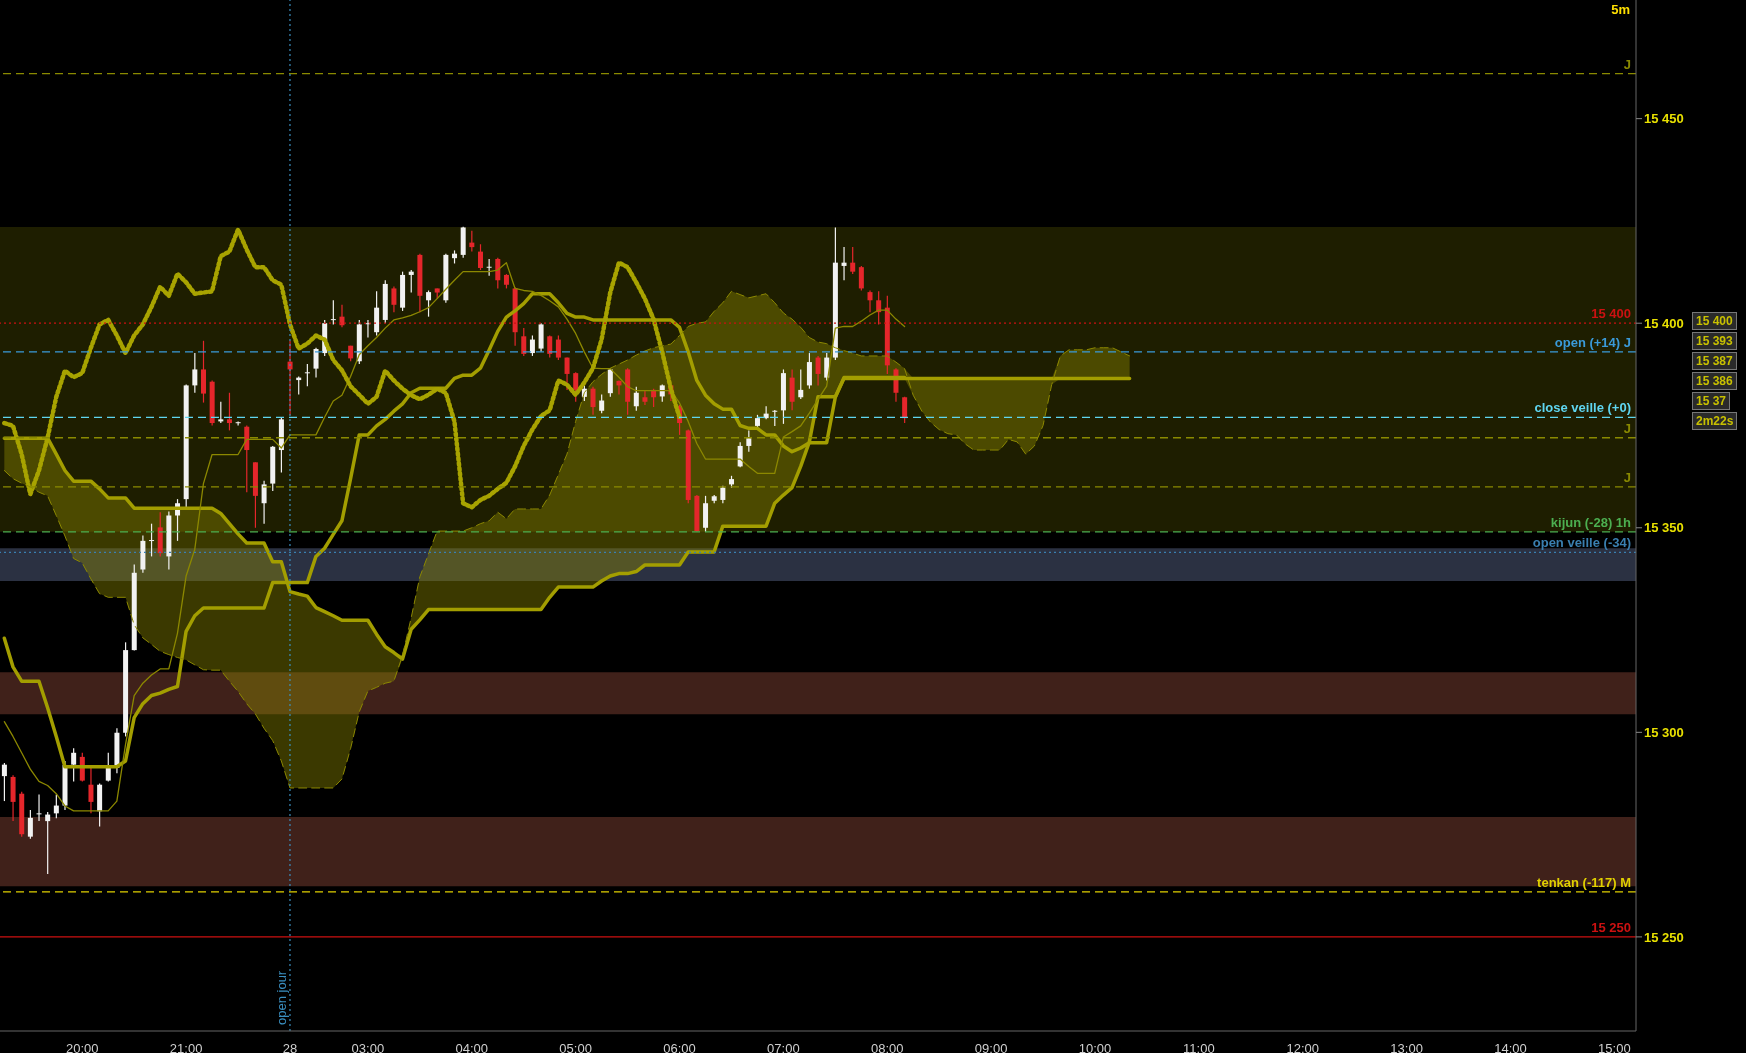 This screenshot has width=1746, height=1053. What do you see at coordinates (1614, 1047) in the screenshot?
I see `x-tick-label: 15:00` at bounding box center [1614, 1047].